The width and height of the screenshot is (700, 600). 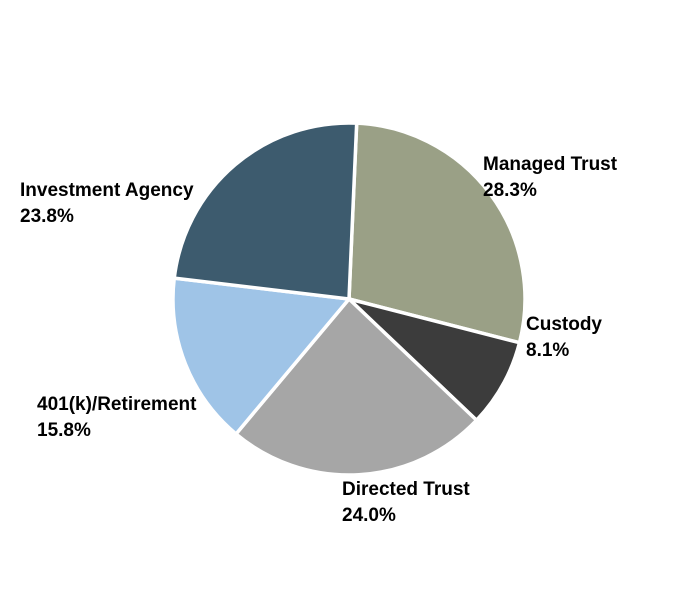 What do you see at coordinates (510, 190) in the screenshot?
I see `slice-value-managed-trust: 28.3%` at bounding box center [510, 190].